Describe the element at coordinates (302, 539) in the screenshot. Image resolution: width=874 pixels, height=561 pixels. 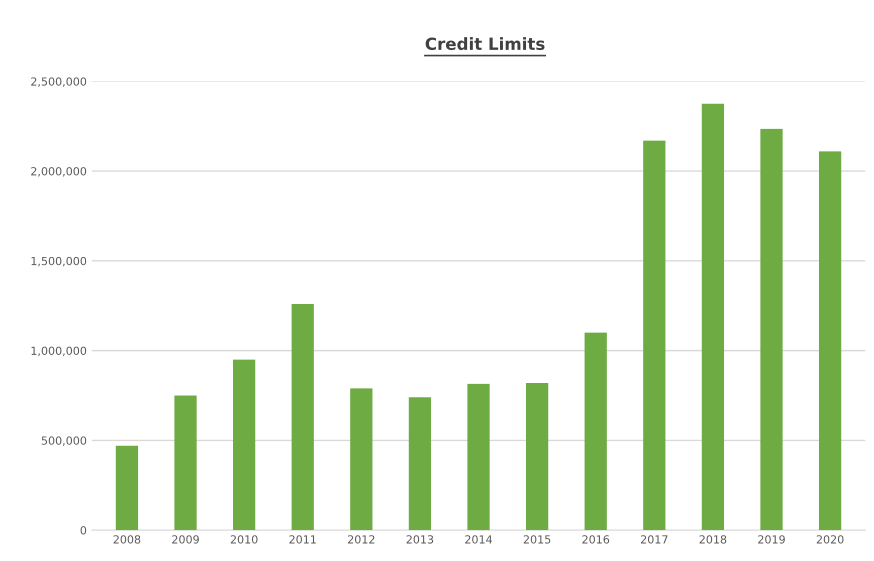
I see `x-tick-label: 2011` at that location.